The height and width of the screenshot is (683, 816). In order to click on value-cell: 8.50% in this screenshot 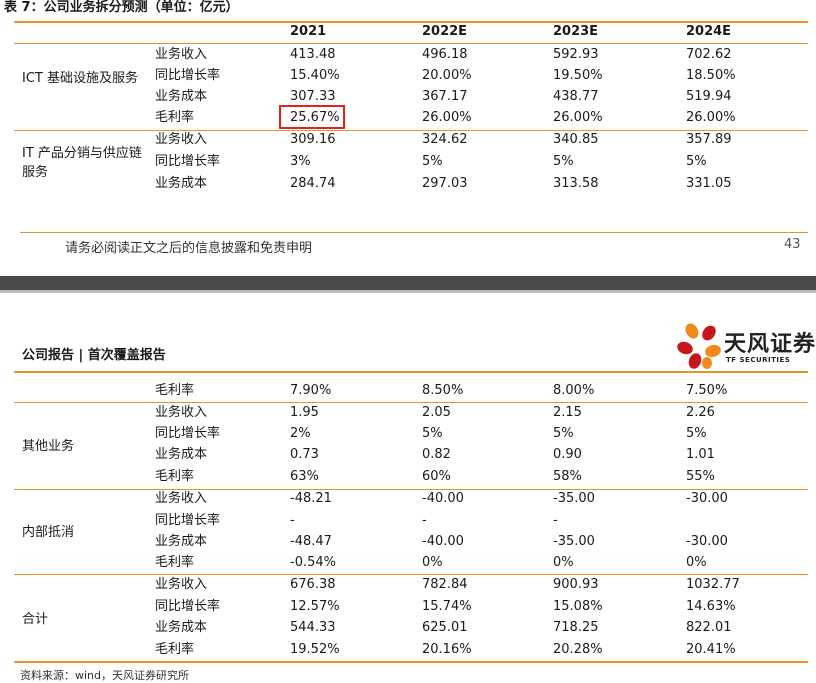, I will do `click(443, 390)`.